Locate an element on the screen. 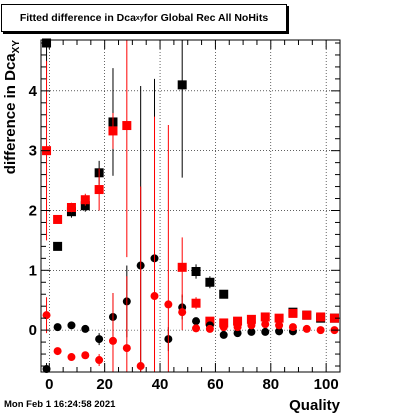 The height and width of the screenshot is (414, 400). y-tick-label: 0 is located at coordinates (33, 330).